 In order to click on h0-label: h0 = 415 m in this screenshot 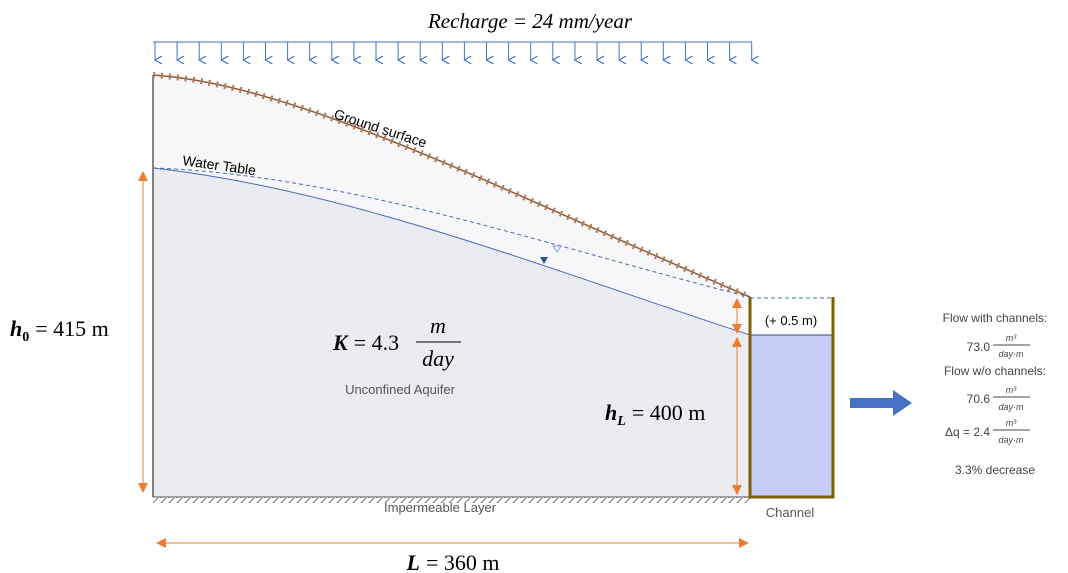, I will do `click(59, 330)`.